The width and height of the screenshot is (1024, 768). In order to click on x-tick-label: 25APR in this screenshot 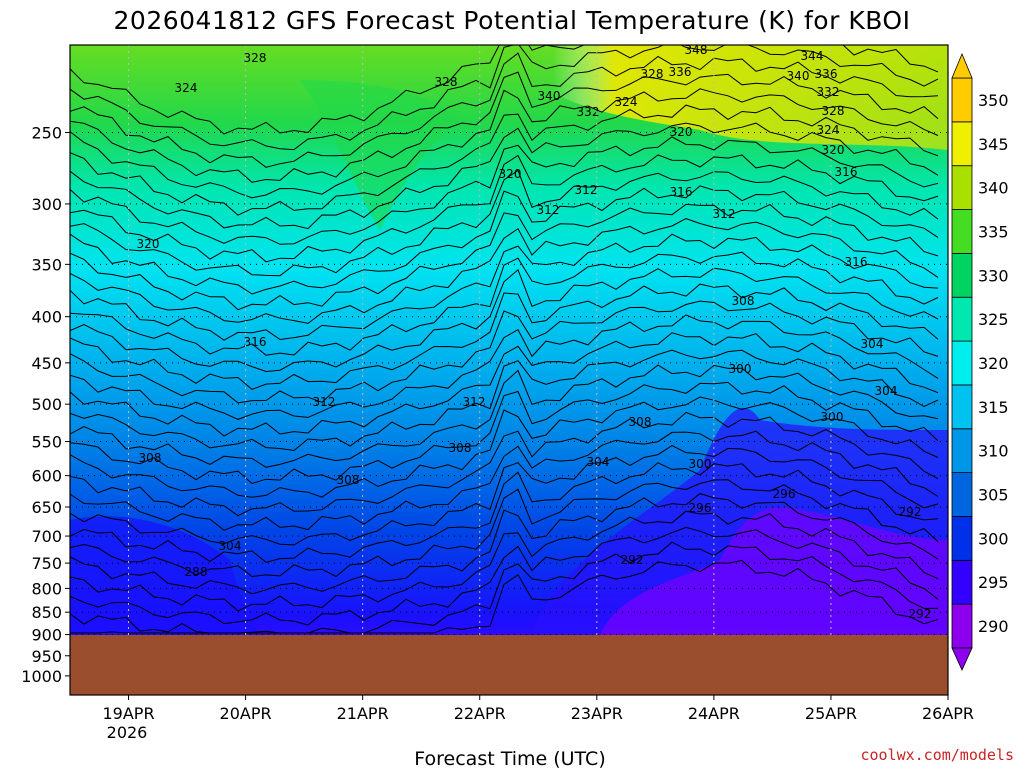, I will do `click(831, 713)`.